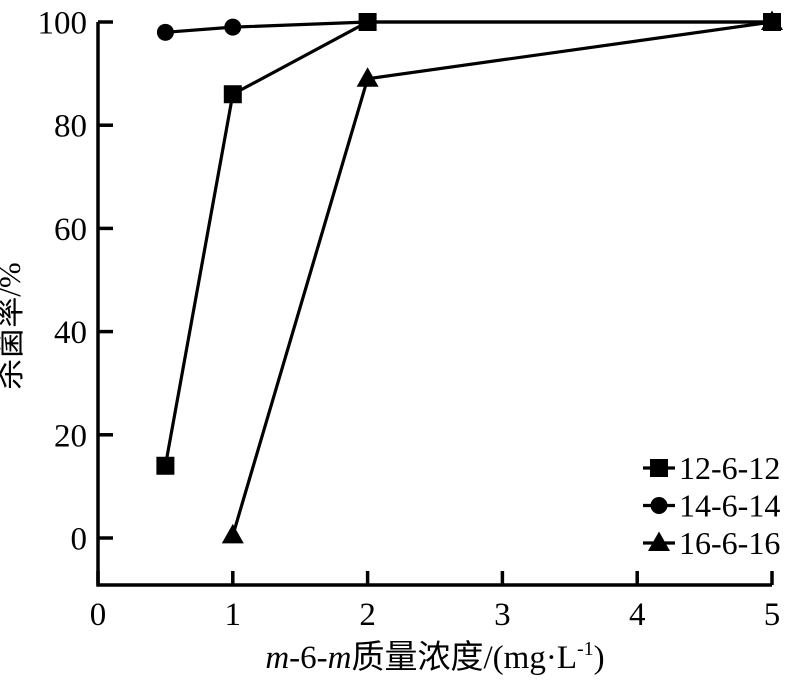  What do you see at coordinates (729, 468) in the screenshot?
I see `legend-label-12-6-12: 12-6-12` at bounding box center [729, 468].